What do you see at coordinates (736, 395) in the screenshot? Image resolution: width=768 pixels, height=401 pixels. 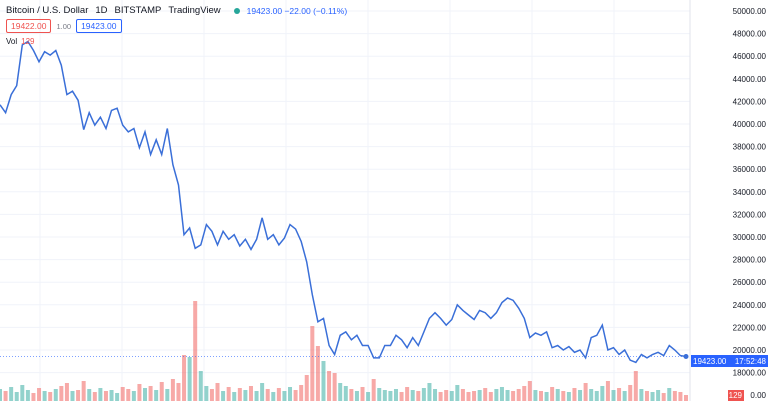 I see `volume-label-box` at bounding box center [736, 395].